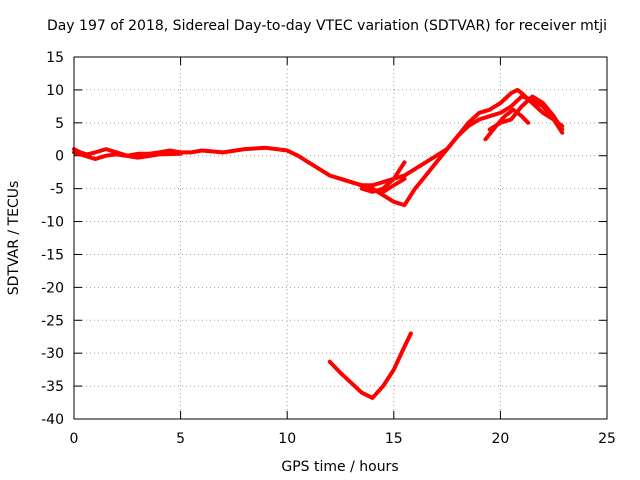 Image resolution: width=640 pixels, height=480 pixels. Describe the element at coordinates (14, 238) in the screenshot. I see `y-axis-title: SDTVAR / TECUs` at that location.